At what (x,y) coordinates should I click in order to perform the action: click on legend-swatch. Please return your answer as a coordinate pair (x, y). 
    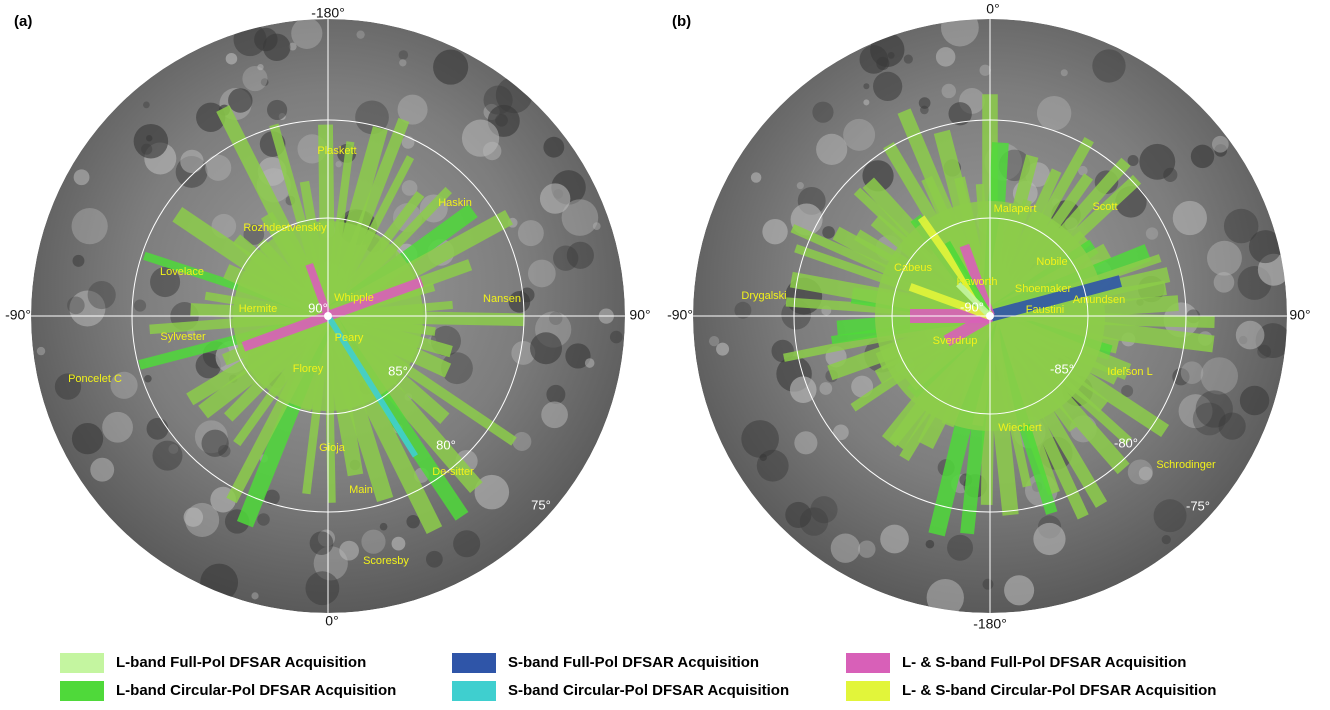
    Looking at the image, I should click on (474, 663).